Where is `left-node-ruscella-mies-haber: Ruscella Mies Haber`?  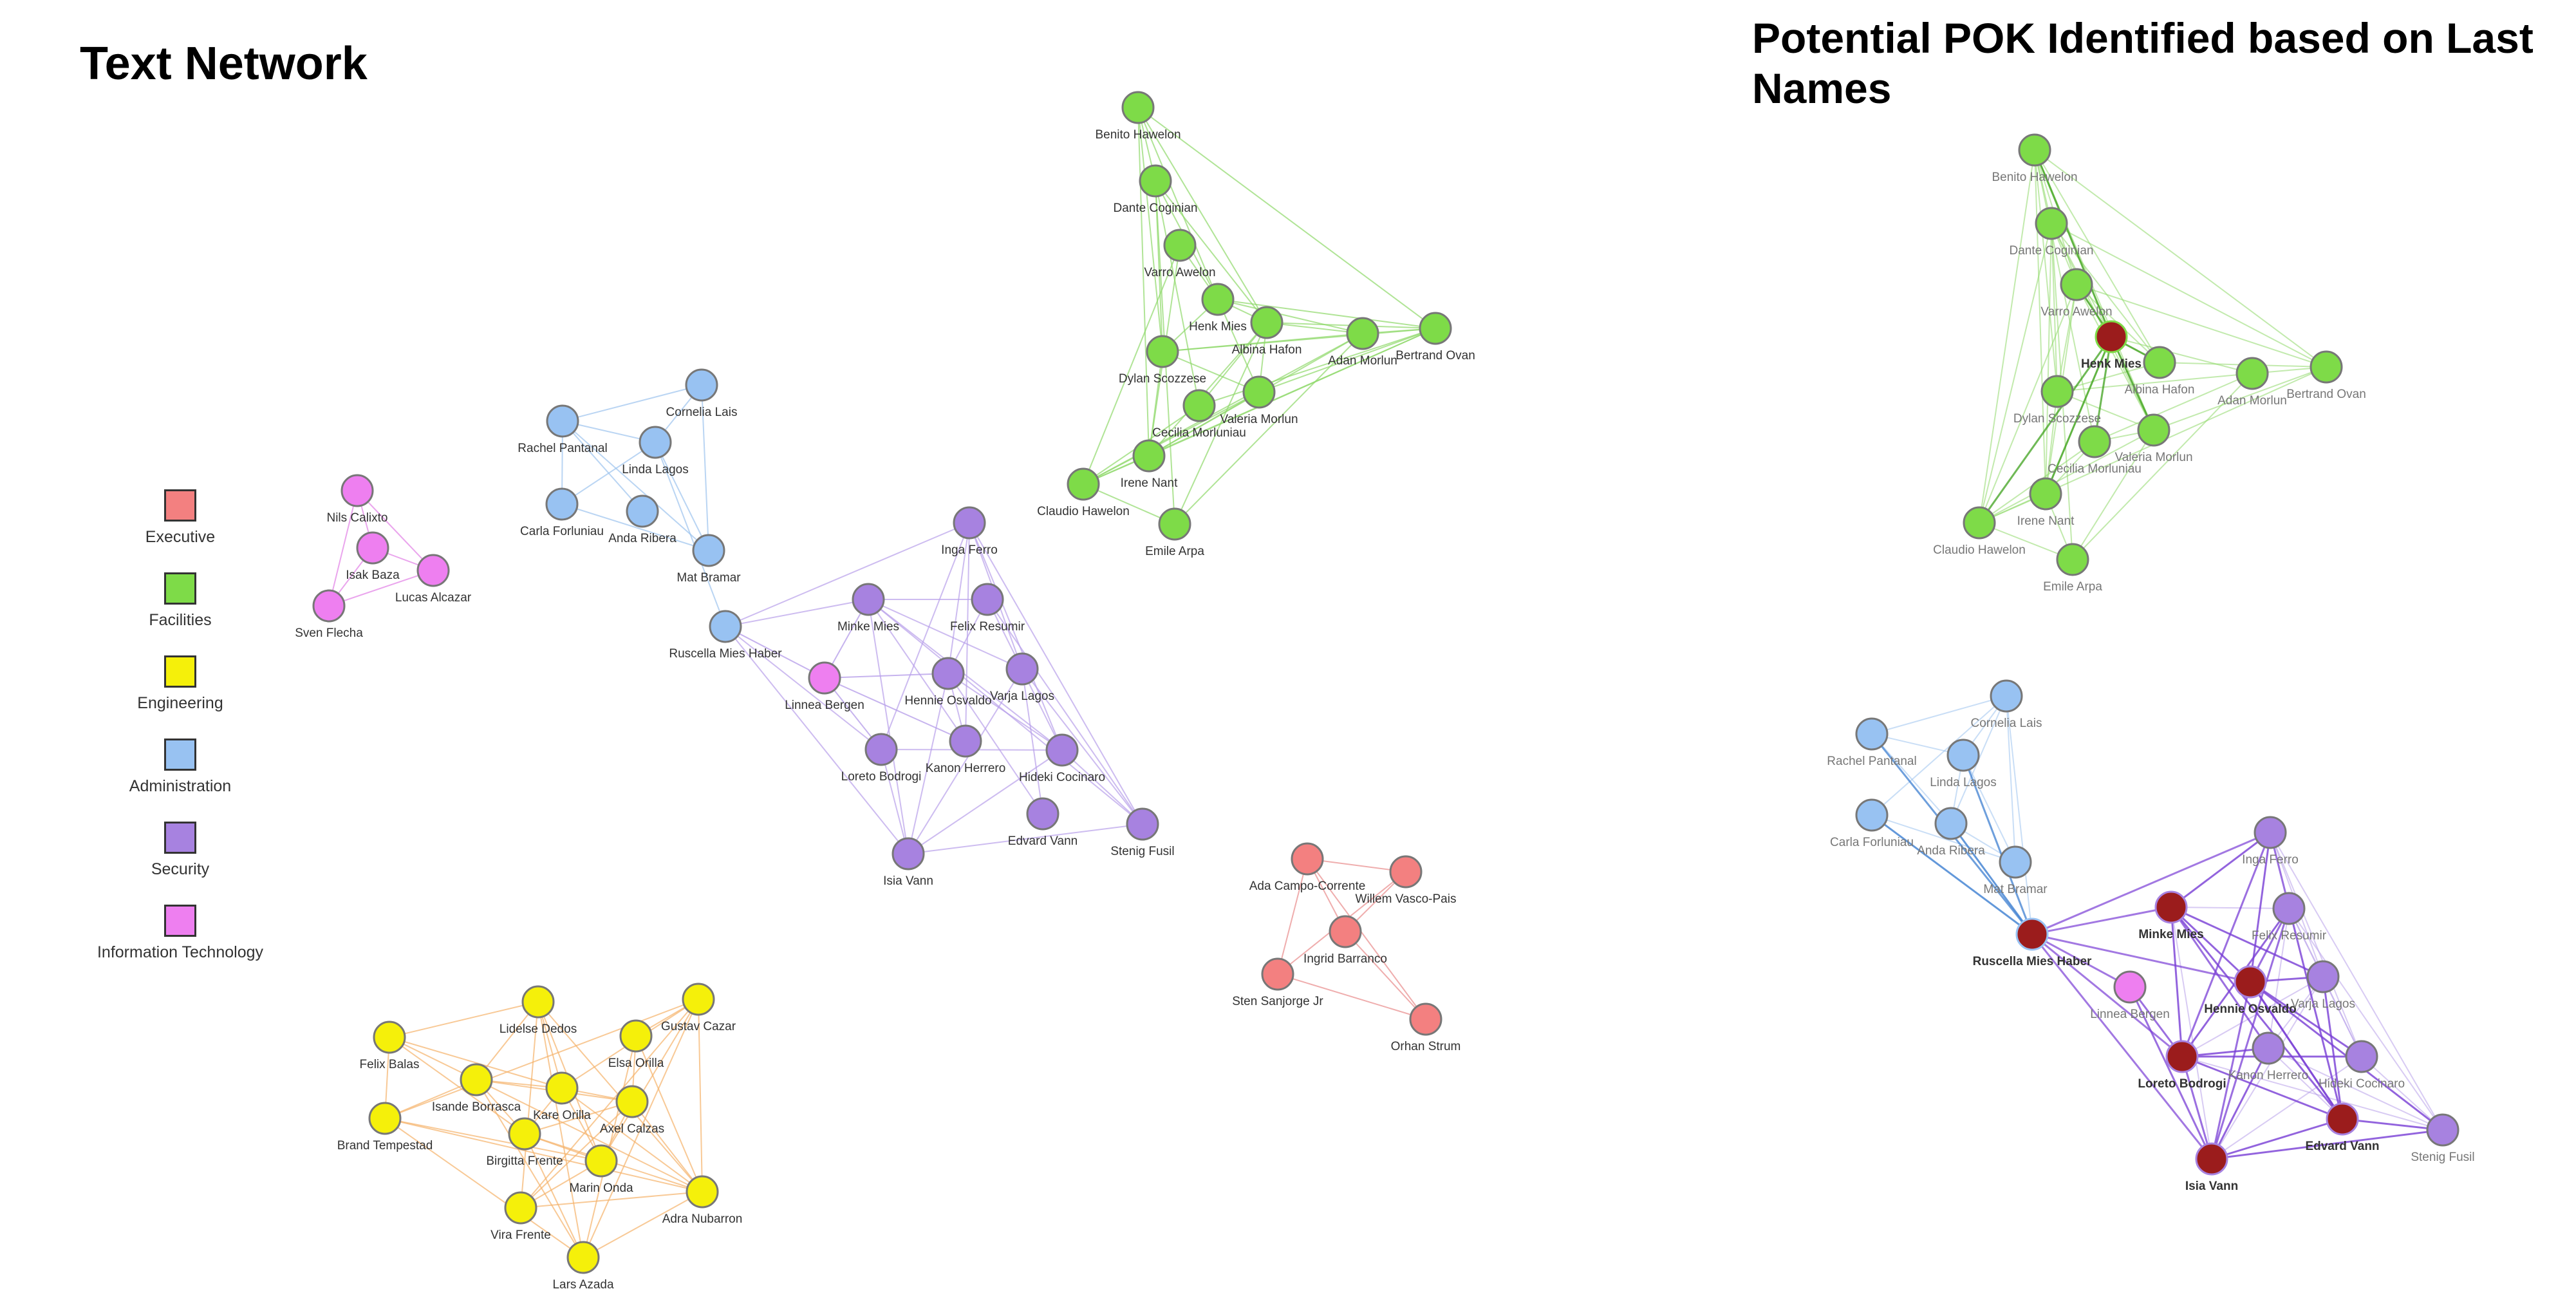
left-node-ruscella-mies-haber: Ruscella Mies Haber is located at coordinates (726, 635).